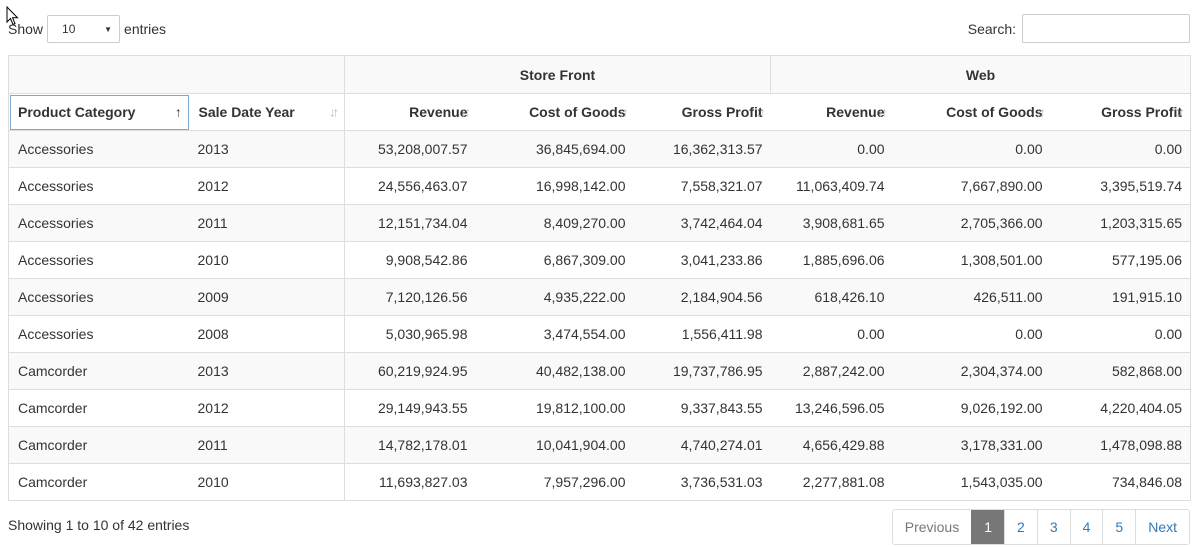 The height and width of the screenshot is (547, 1196). Describe the element at coordinates (831, 297) in the screenshot. I see `cell-web-revenue: 618,426.10` at that location.